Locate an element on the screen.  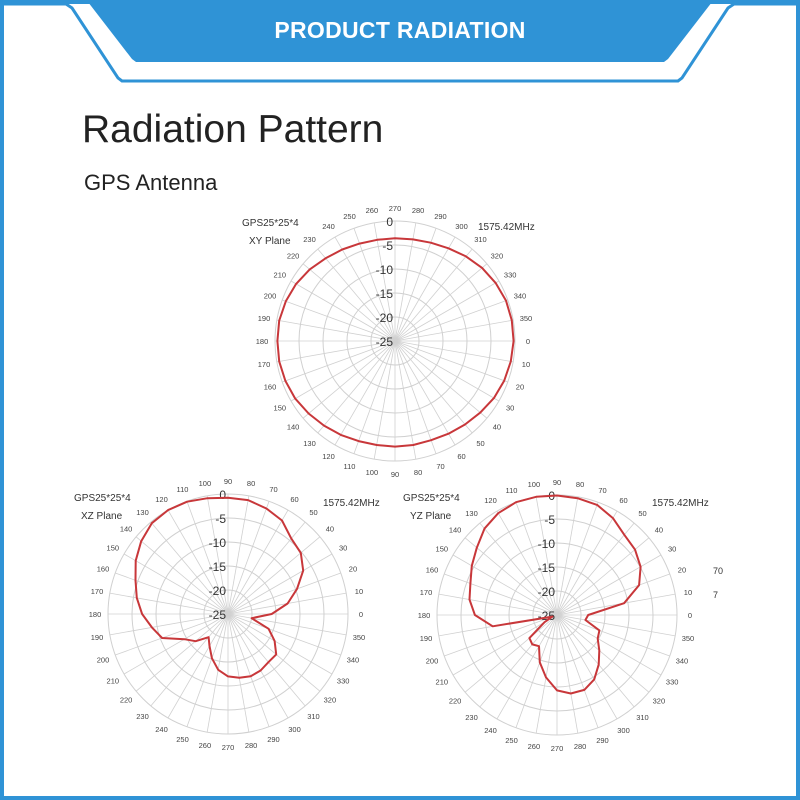
angle-tick-label: 120 is located at coordinates (490, 500).